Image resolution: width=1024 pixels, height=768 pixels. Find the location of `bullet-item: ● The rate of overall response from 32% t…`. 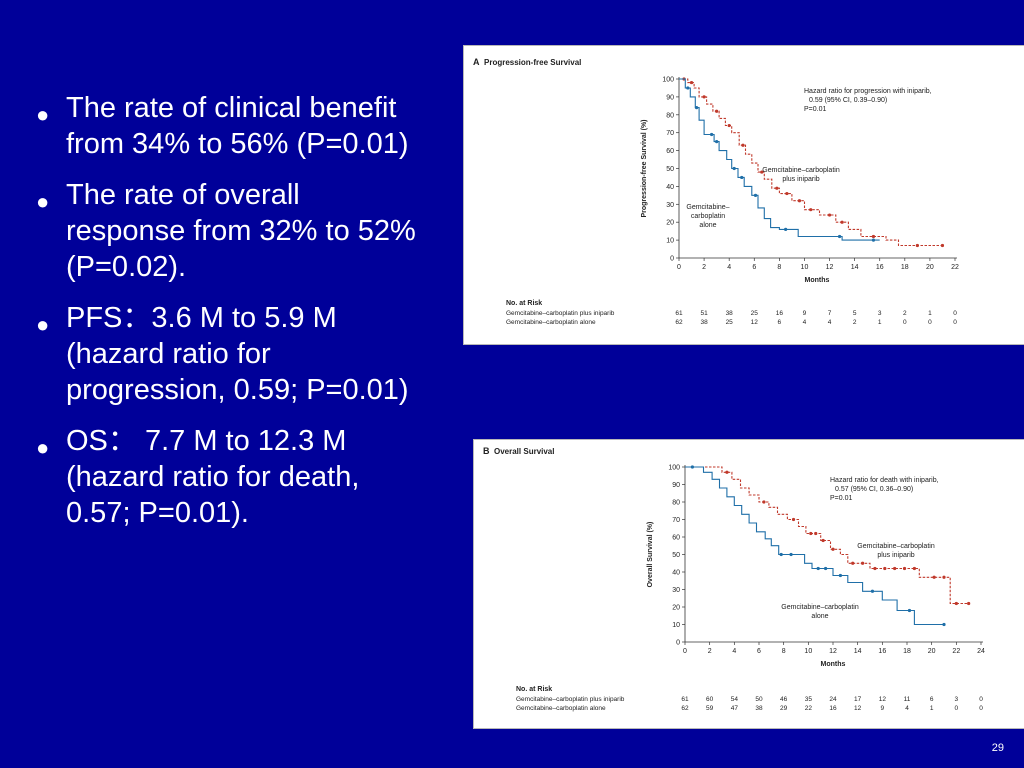

bullet-item: ● The rate of overall response from 32% t… is located at coordinates (231, 231).